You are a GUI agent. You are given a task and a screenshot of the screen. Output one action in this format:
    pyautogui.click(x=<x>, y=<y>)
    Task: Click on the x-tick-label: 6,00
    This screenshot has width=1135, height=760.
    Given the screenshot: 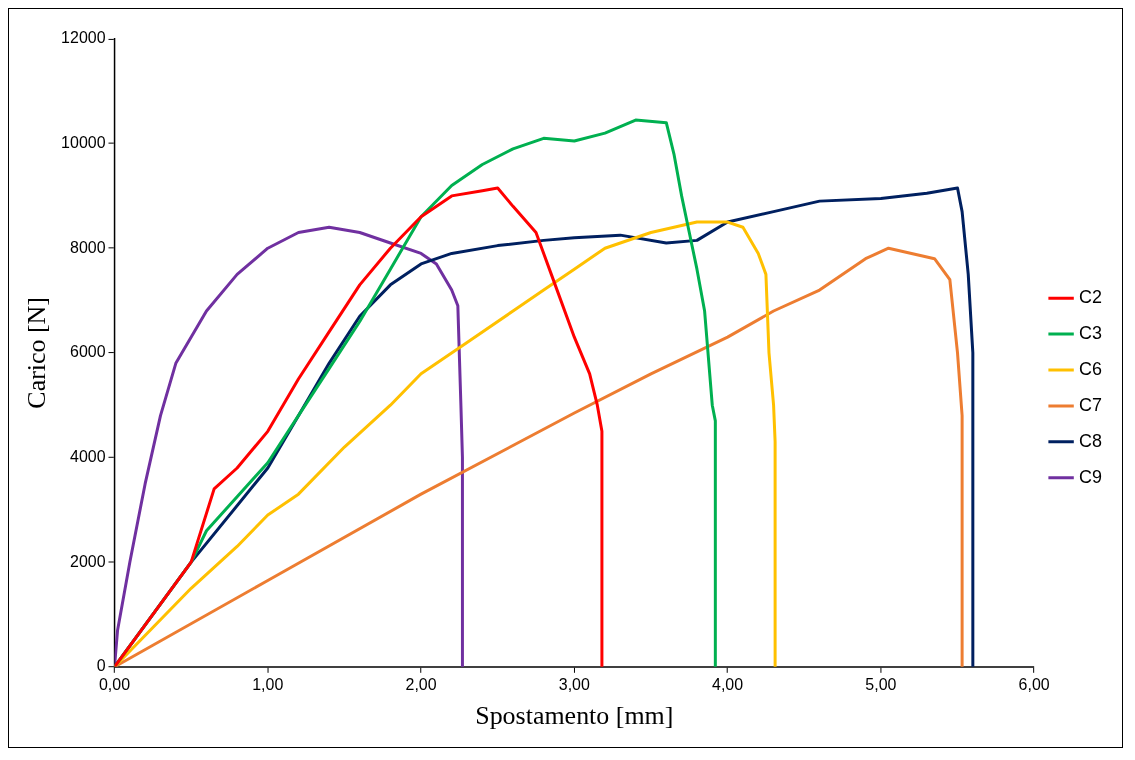 What is the action you would take?
    pyautogui.click(x=1034, y=684)
    